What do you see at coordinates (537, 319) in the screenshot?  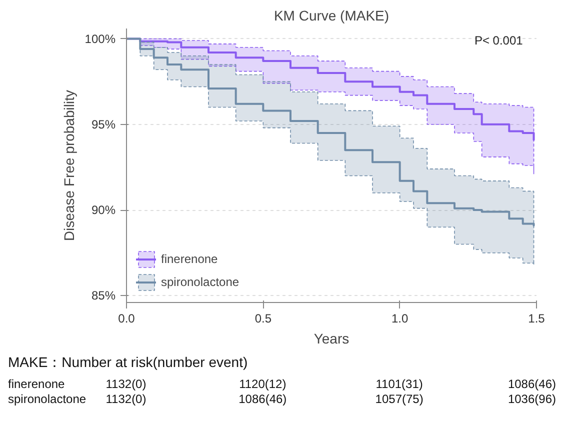 I see `x-tick-label: 1.5` at bounding box center [537, 319].